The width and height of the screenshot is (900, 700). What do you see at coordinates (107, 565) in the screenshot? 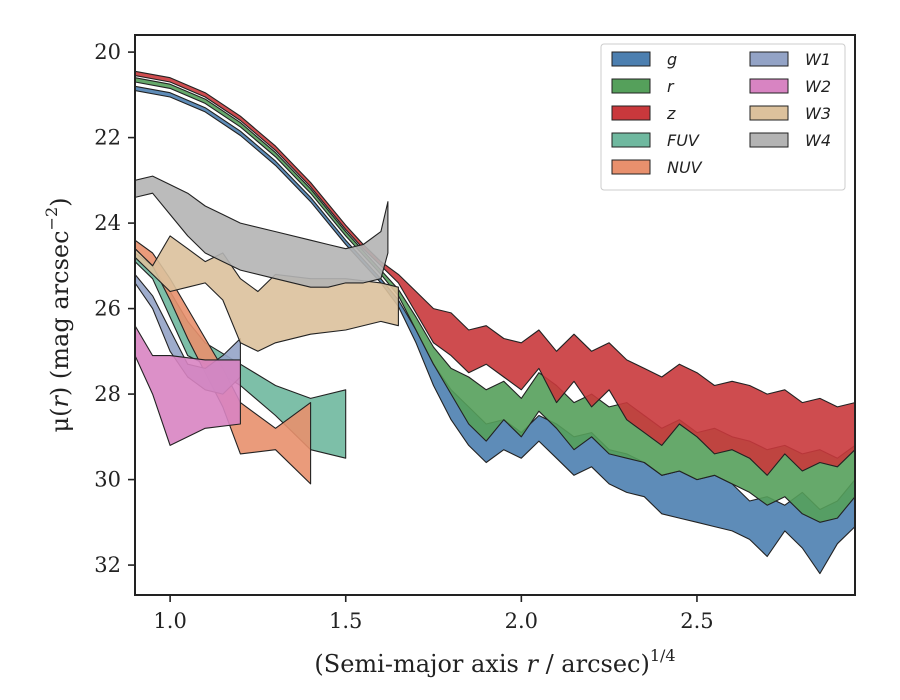
I see `y-tick-label: 32` at bounding box center [107, 565].